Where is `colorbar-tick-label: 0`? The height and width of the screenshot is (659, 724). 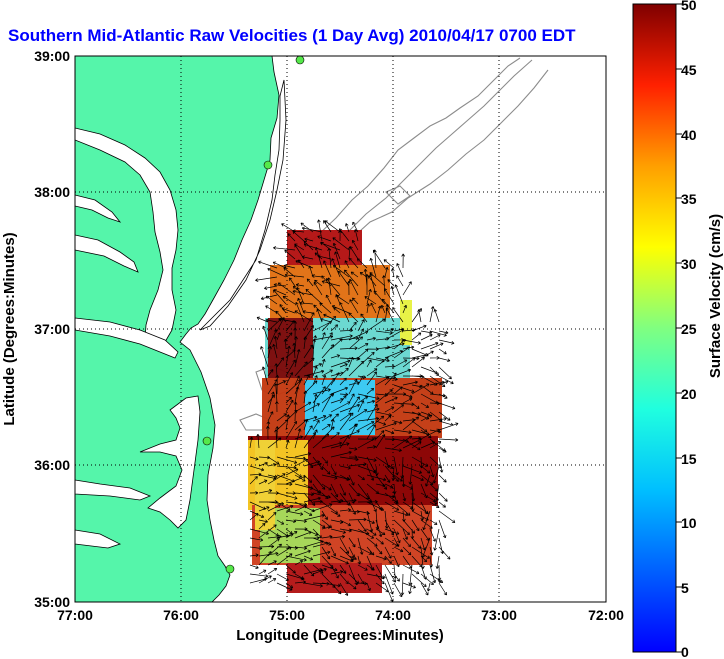
colorbar-tick-label: 0 is located at coordinates (685, 651).